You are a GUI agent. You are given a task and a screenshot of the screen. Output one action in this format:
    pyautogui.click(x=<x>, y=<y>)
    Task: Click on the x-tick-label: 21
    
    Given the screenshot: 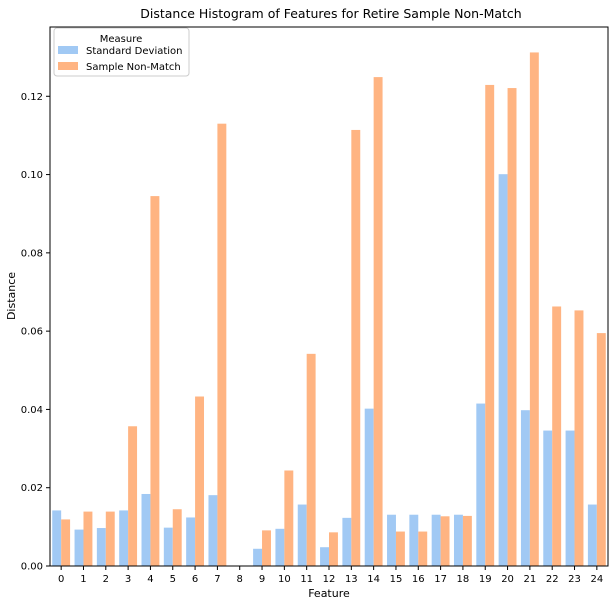 What is the action you would take?
    pyautogui.click(x=530, y=579)
    